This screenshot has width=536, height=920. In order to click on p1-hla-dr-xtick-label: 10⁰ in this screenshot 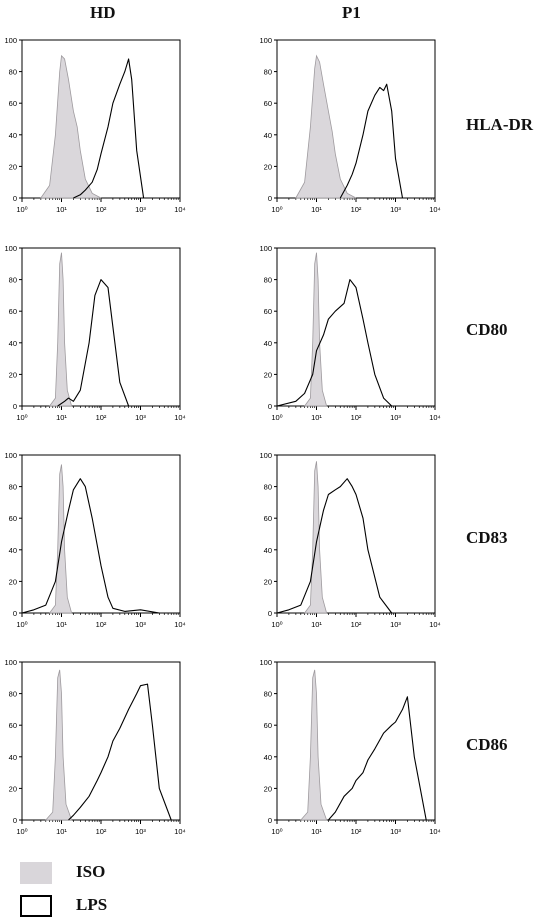, I will do `click(276, 209)`.